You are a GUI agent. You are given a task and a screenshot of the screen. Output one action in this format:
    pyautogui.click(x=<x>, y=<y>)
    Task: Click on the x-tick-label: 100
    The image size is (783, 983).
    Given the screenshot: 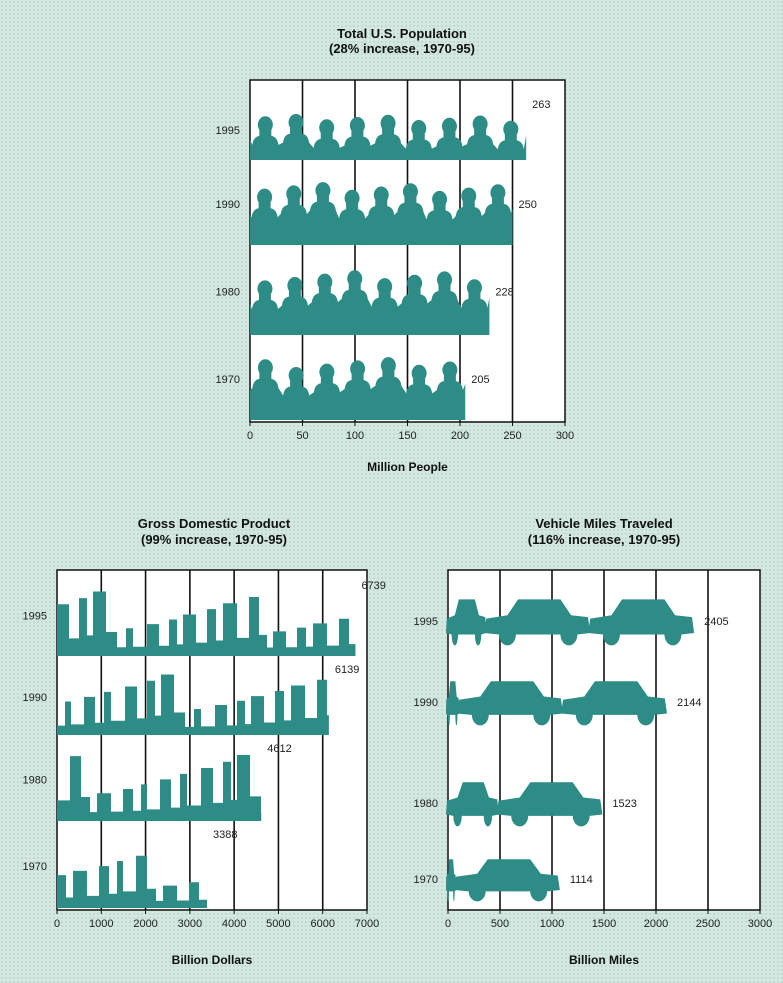 What is the action you would take?
    pyautogui.click(x=355, y=436)
    